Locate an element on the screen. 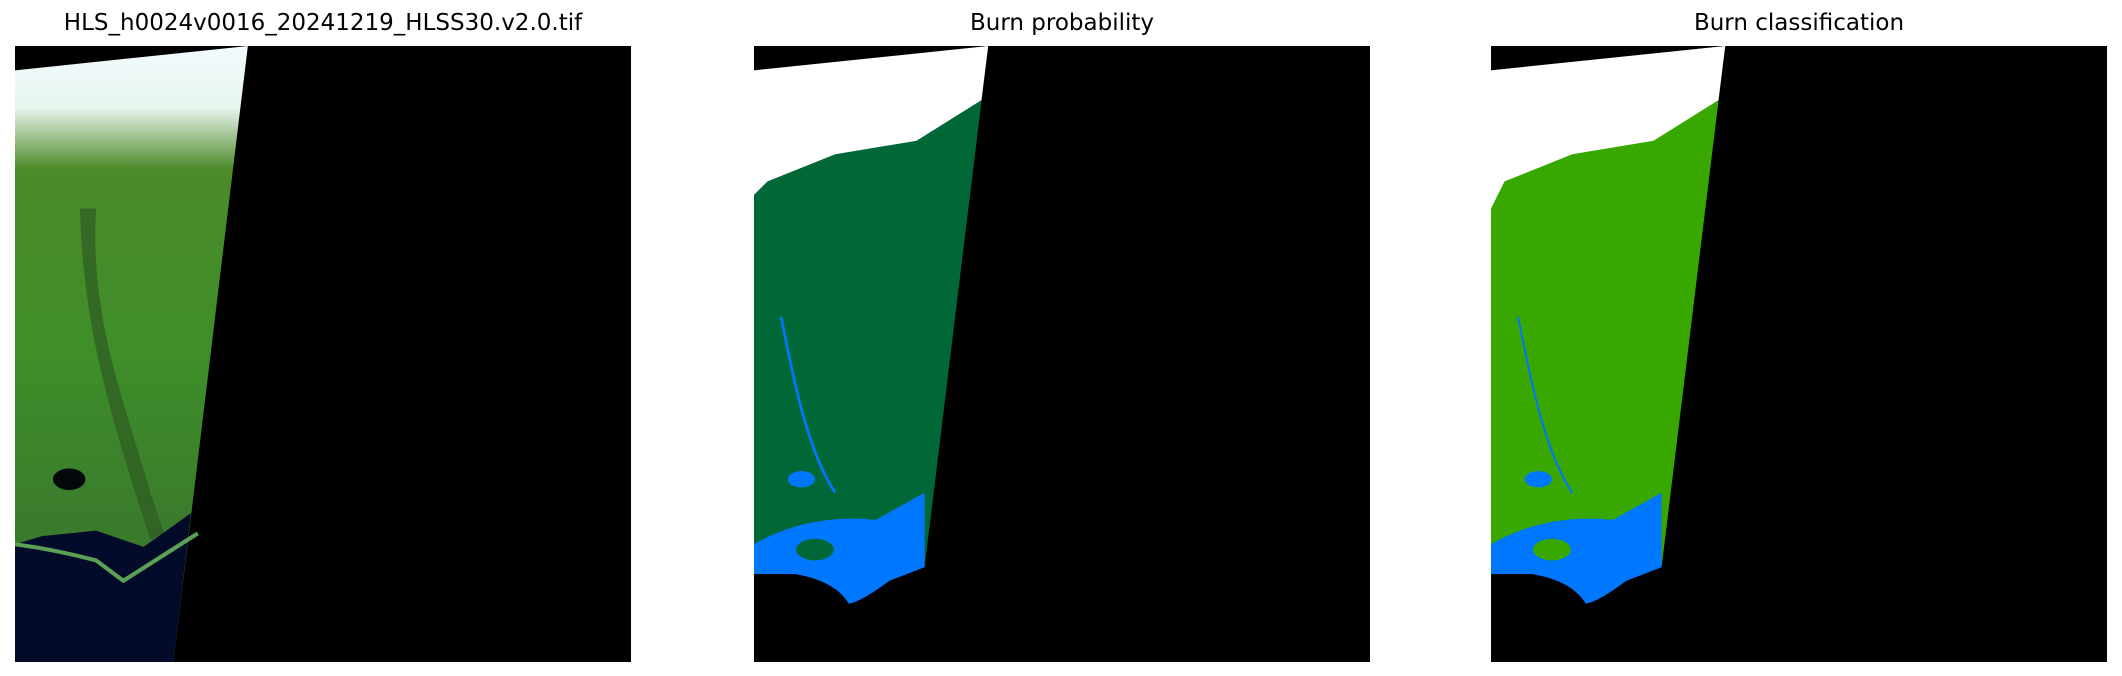 This screenshot has width=2122, height=676. panel-title-burn-probability: Burn probability is located at coordinates (1061, 23).